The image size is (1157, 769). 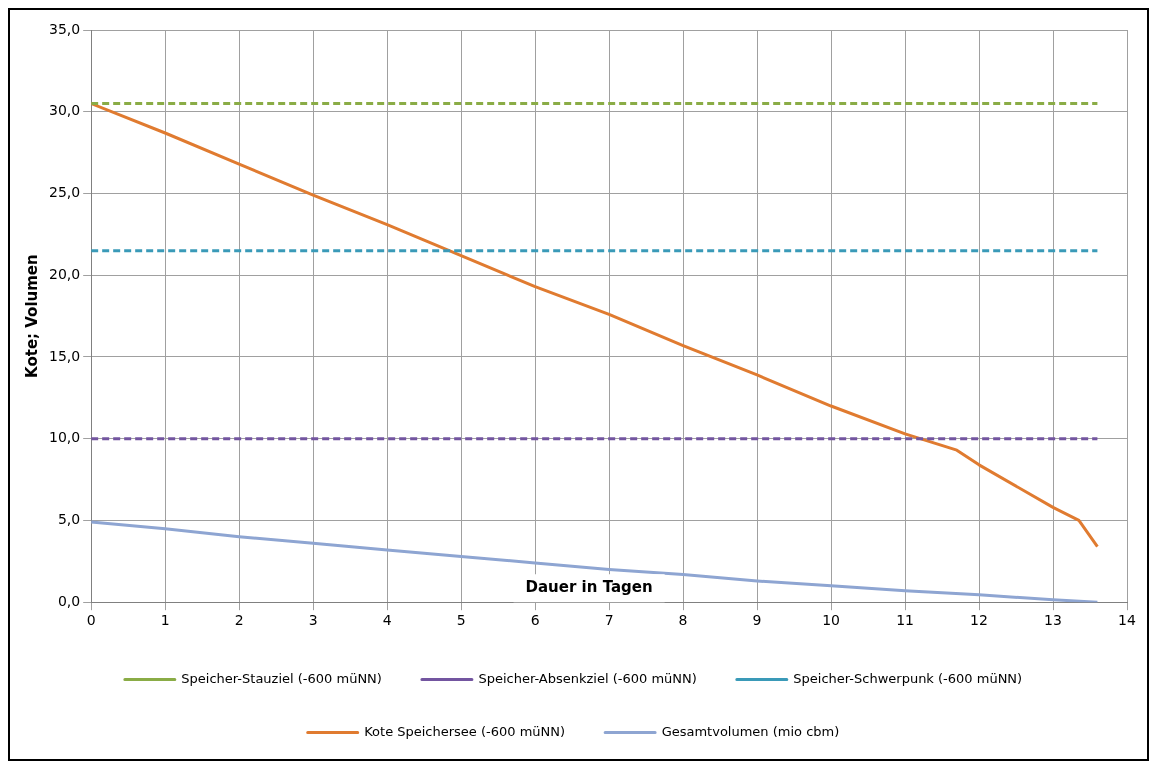 What do you see at coordinates (65, 192) in the screenshot?
I see `y-tick-label: 25,0` at bounding box center [65, 192].